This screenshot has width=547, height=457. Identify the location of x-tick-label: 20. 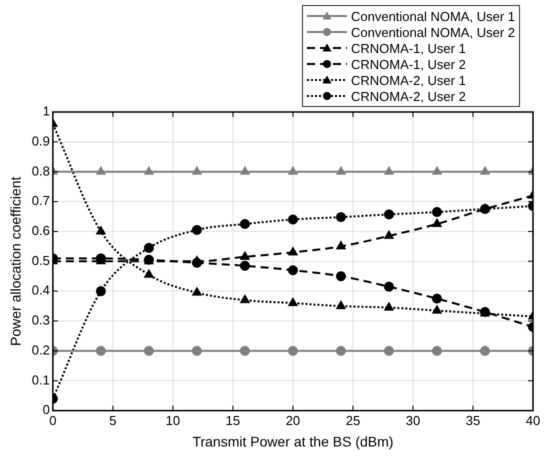
(293, 420).